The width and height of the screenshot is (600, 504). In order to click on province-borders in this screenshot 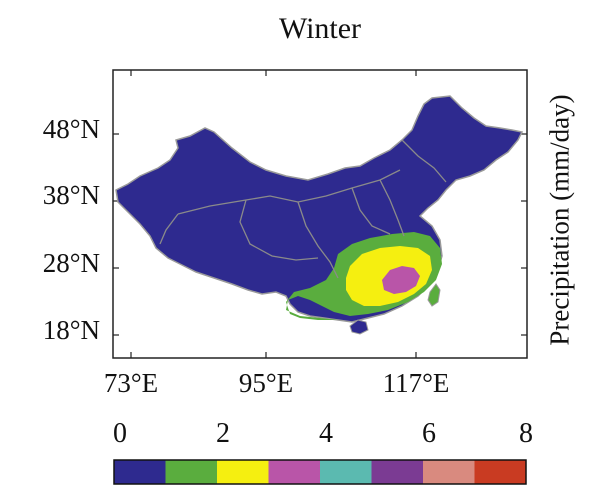, I will do `click(303, 209)`.